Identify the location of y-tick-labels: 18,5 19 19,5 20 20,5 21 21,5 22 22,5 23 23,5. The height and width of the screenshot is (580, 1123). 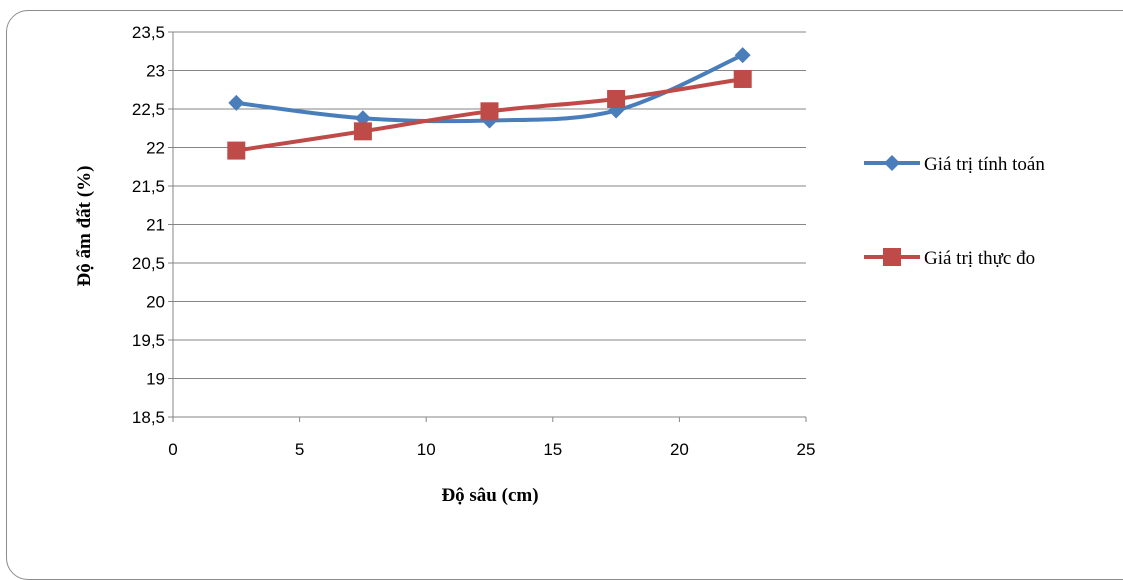
(148, 225).